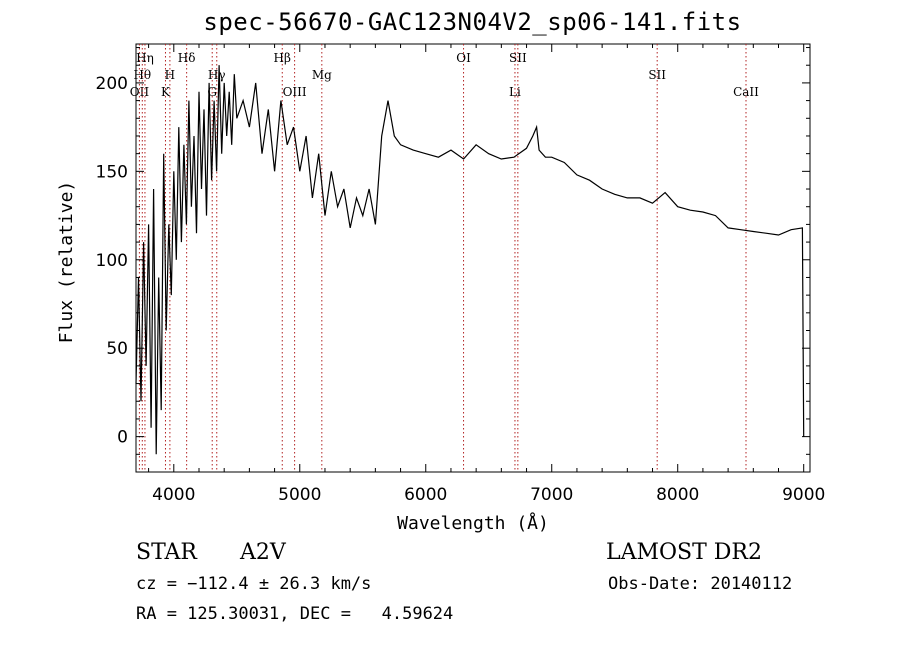 The height and width of the screenshot is (649, 900). I want to click on x-tick-label: 4000, so click(173, 495).